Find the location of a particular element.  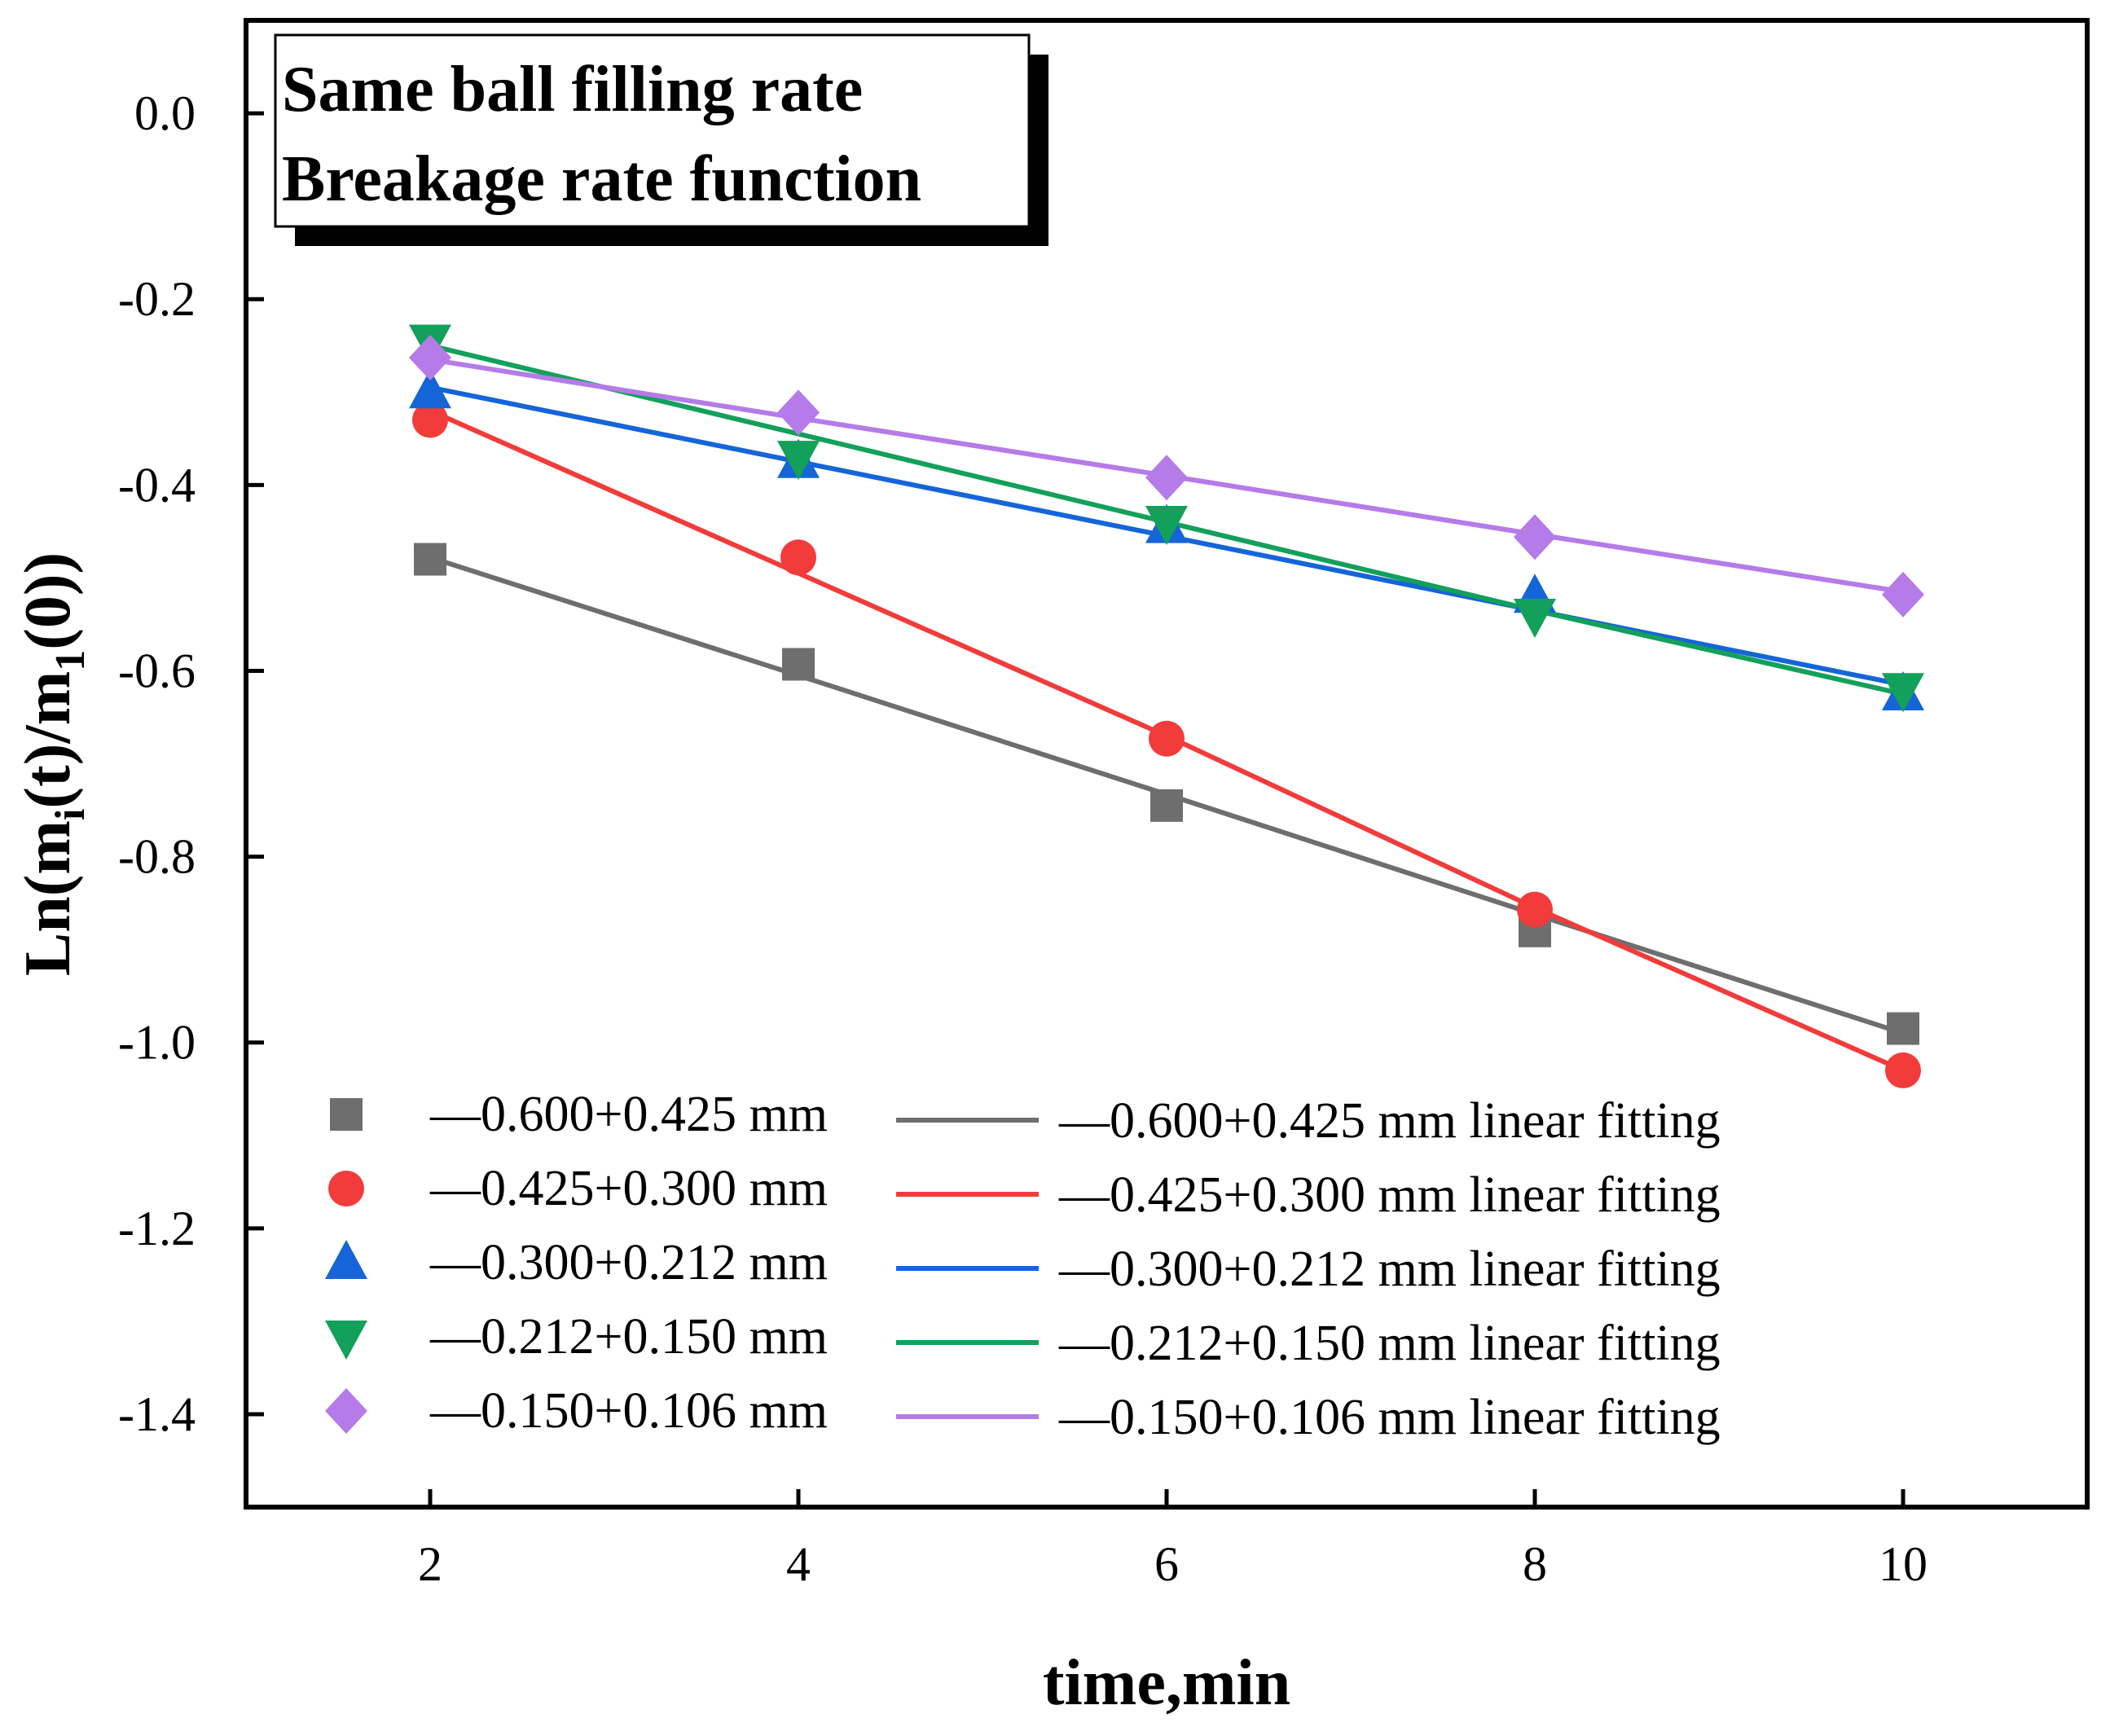

x-tick-label: 6 is located at coordinates (1166, 1564).